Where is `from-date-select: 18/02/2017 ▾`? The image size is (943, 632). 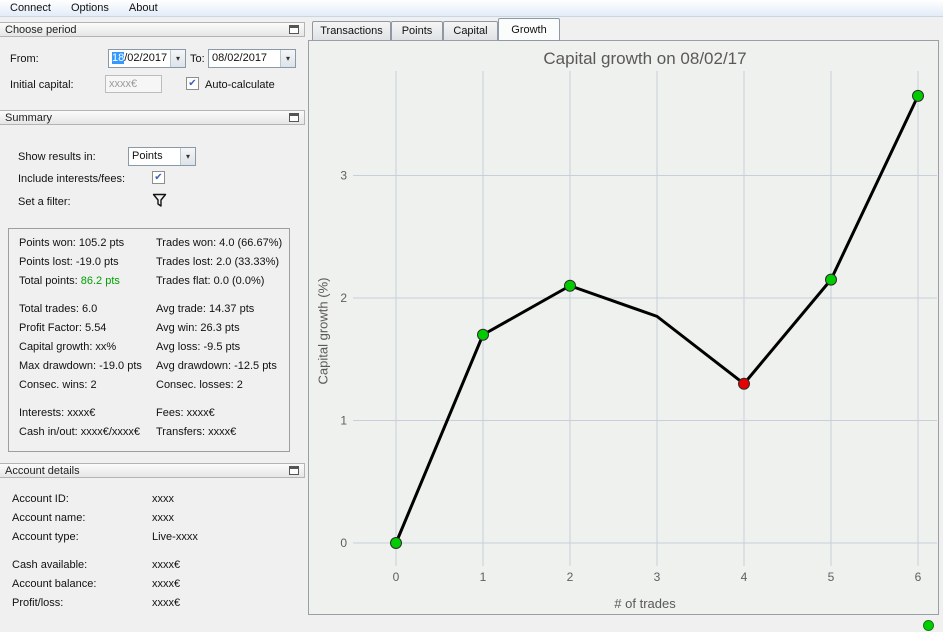
from-date-select: 18/02/2017 ▾ is located at coordinates (147, 58).